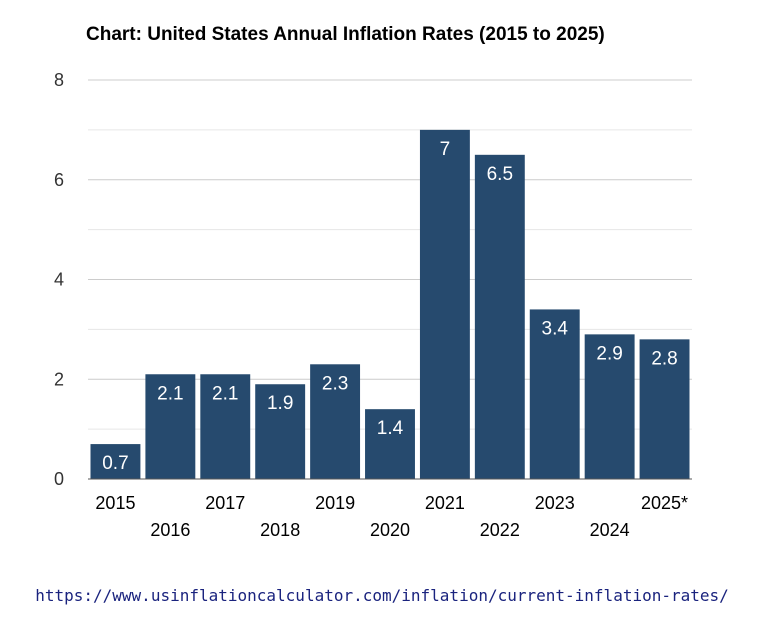  Describe the element at coordinates (444, 304) in the screenshot. I see `bar-2021` at that location.